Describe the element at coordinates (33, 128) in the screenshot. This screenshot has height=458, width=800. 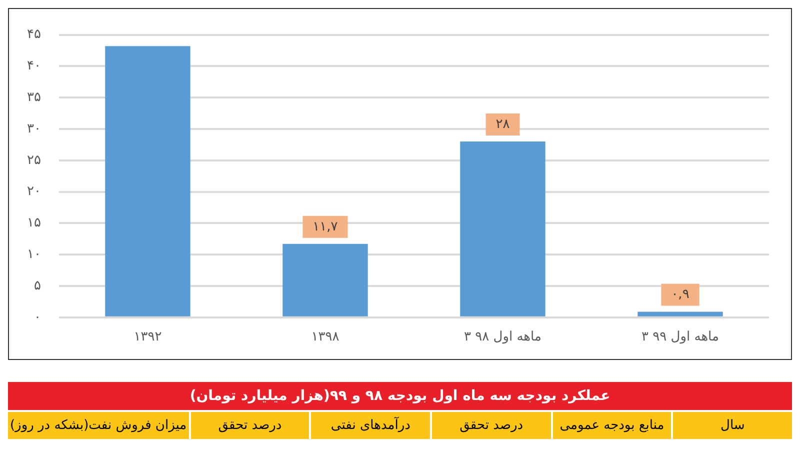
I see `y-tick-label: ۳۰` at that location.